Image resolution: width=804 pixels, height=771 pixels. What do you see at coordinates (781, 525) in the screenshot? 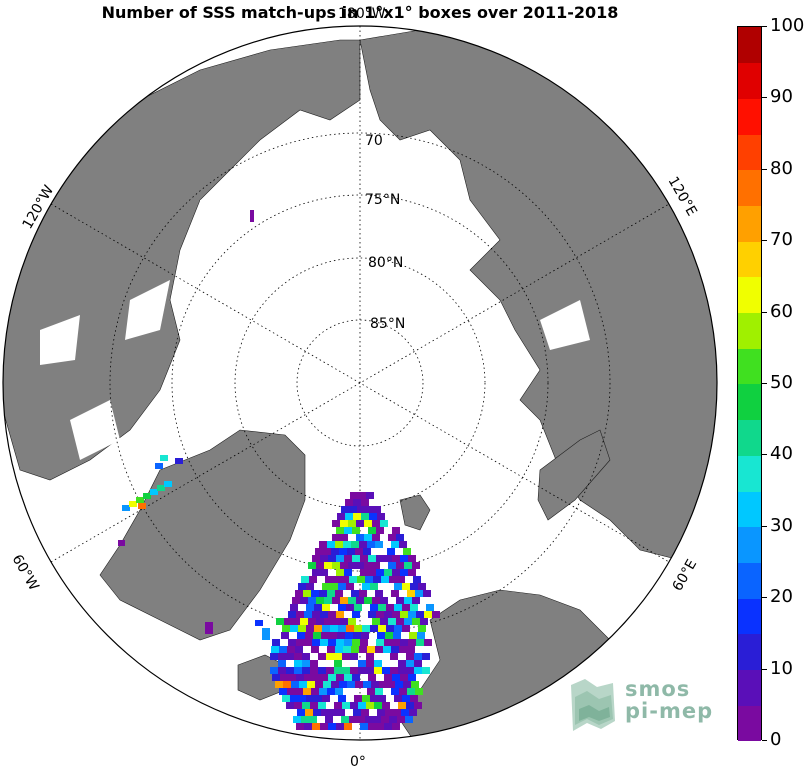
I see `colorbar-tick-label: 30` at bounding box center [781, 525].